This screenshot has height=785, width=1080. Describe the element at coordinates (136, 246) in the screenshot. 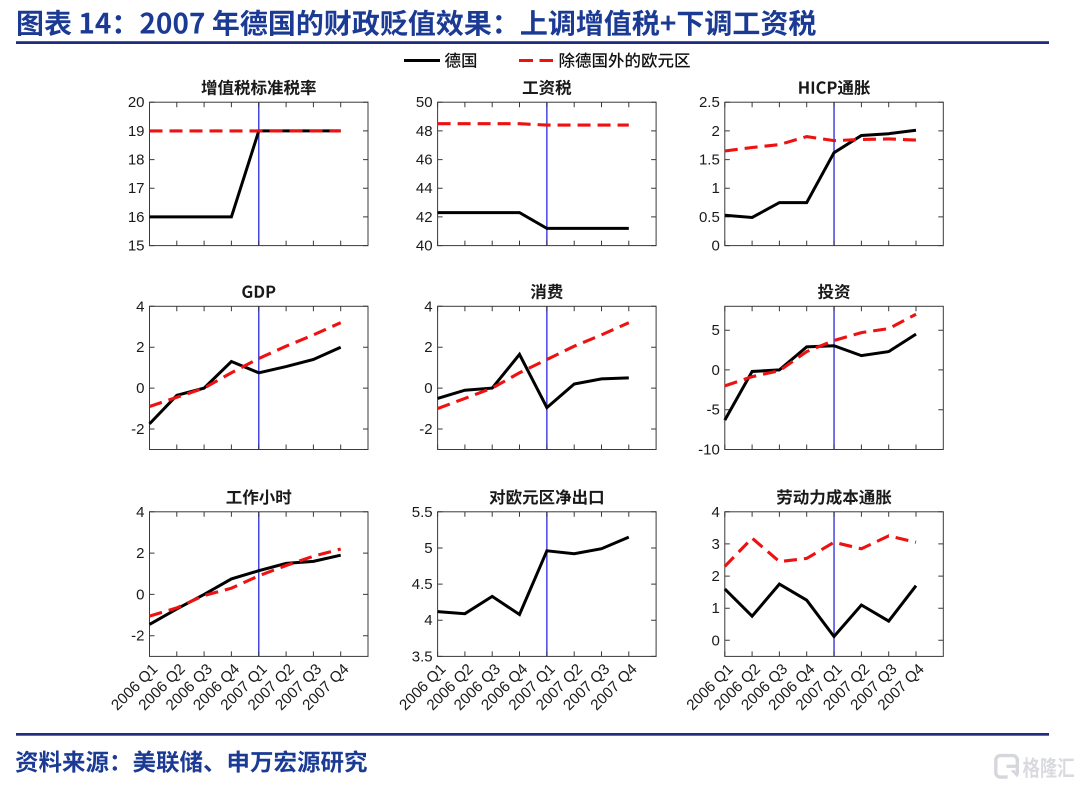

I see `svg-text: 15` at that location.